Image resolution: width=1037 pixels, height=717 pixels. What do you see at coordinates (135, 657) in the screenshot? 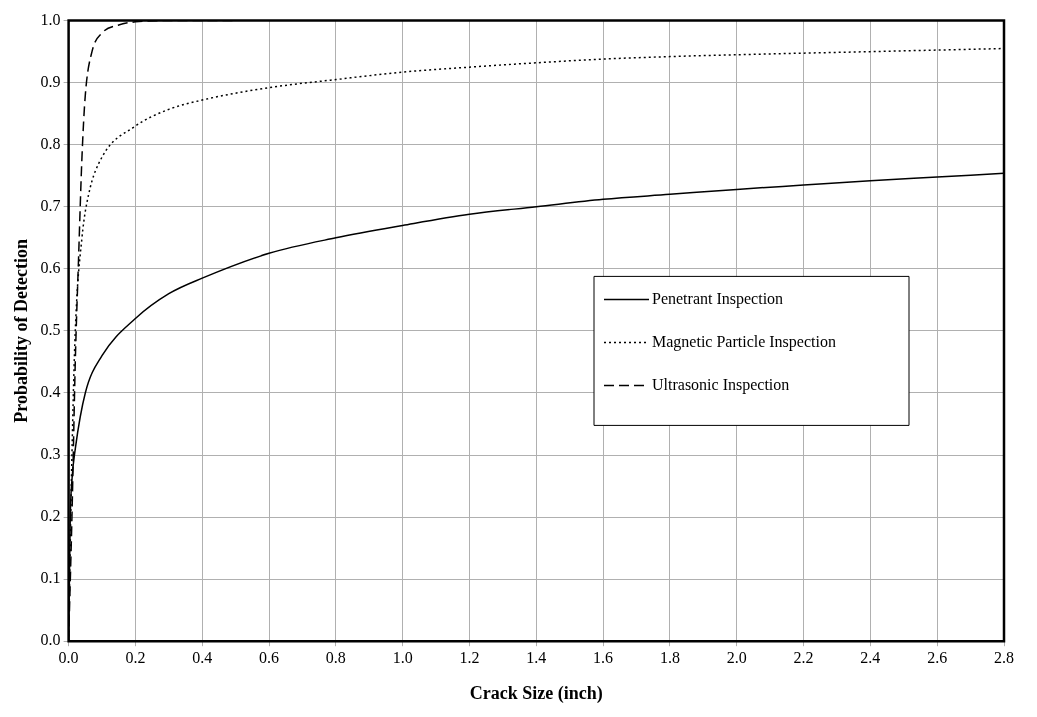
I see `x-tick-label: 0.2` at bounding box center [135, 657].